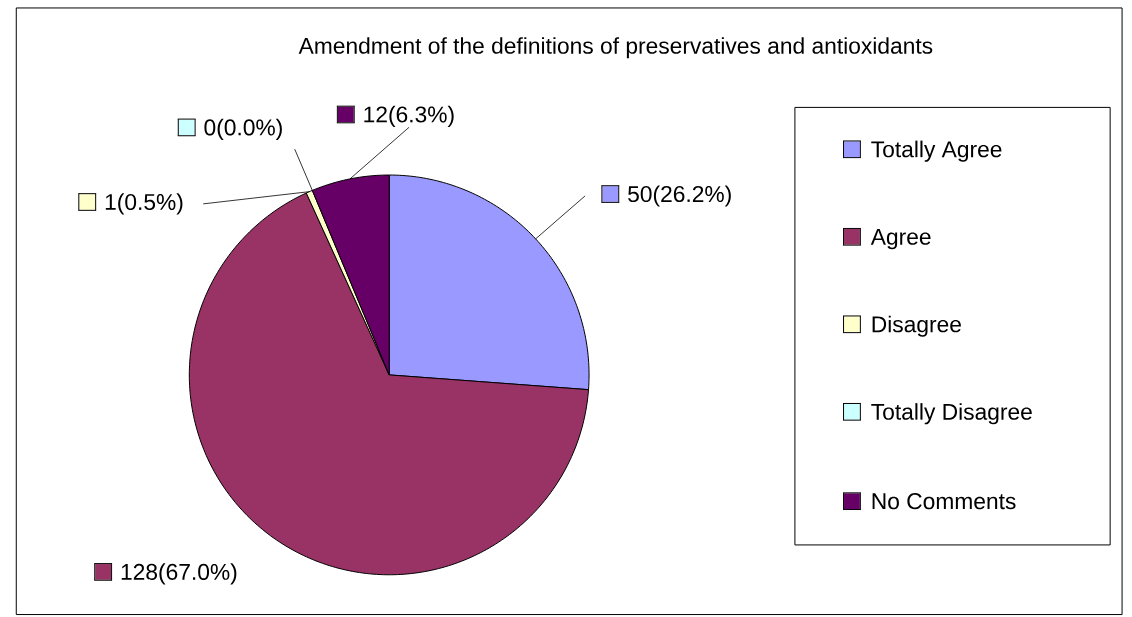 This screenshot has width=1132, height=617. I want to click on text: 0(0.0%), so click(243, 129).